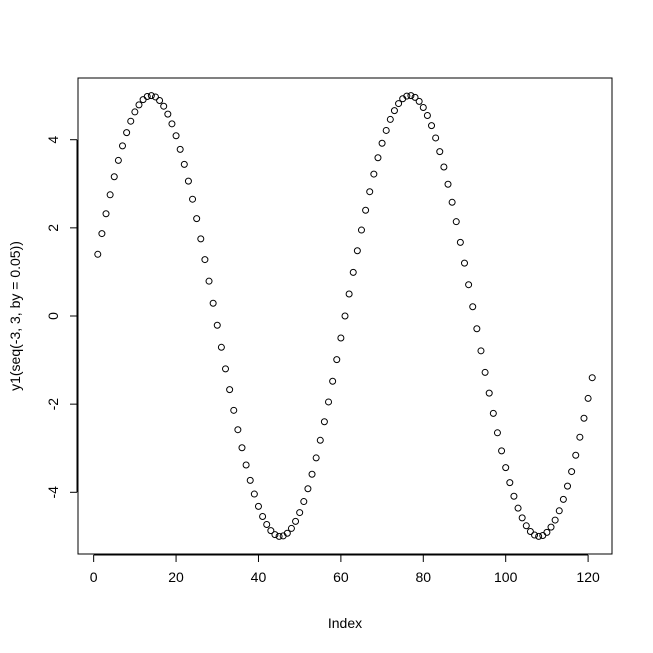  What do you see at coordinates (53, 228) in the screenshot?
I see `y-tick-label: 2` at bounding box center [53, 228].